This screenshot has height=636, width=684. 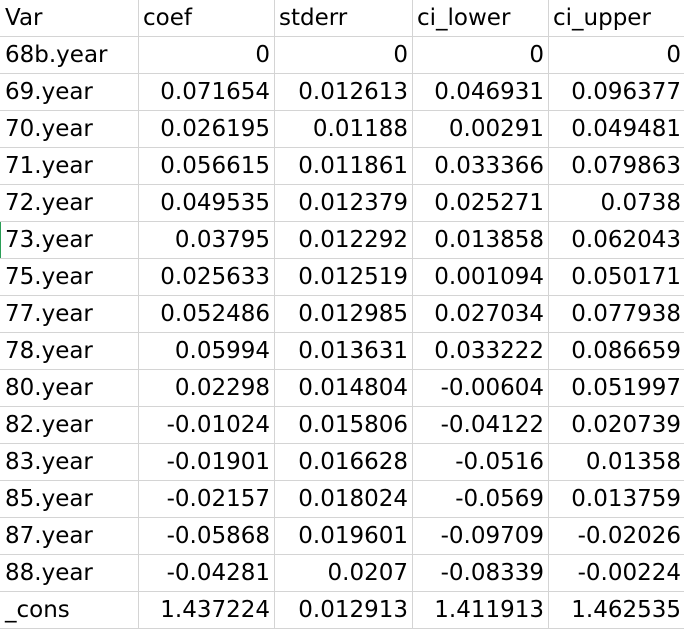 What do you see at coordinates (70, 92) in the screenshot?
I see `cell-var: 69.year` at bounding box center [70, 92].